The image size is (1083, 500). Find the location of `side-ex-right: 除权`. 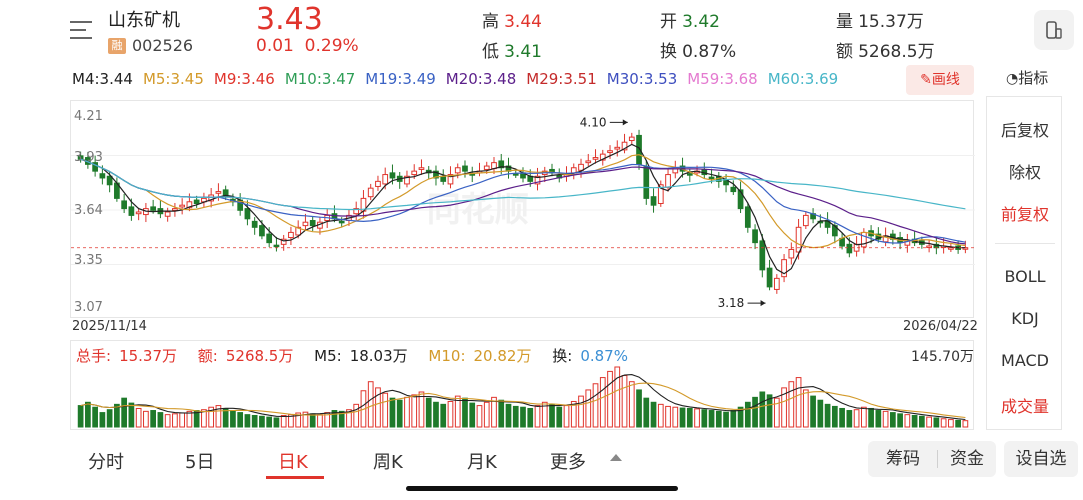

side-ex-right: 除权 is located at coordinates (1024, 172).